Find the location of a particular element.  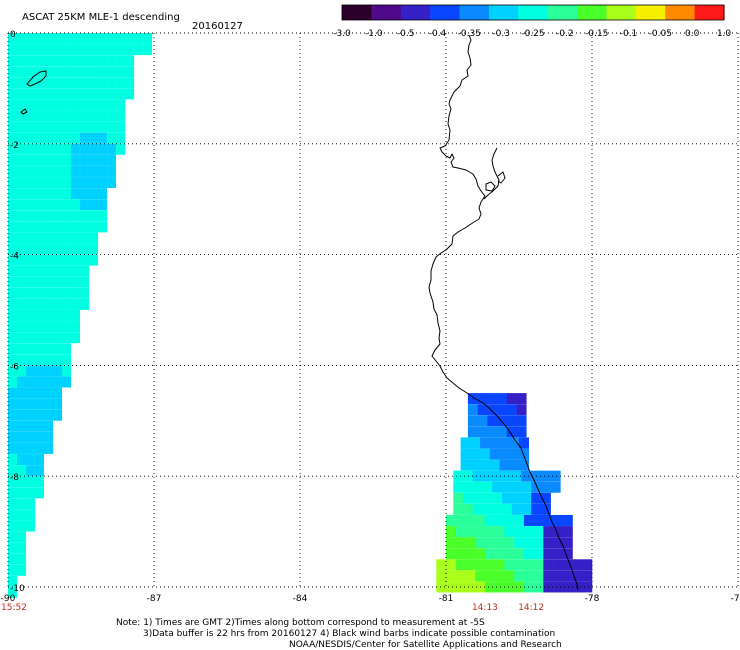

colorbar is located at coordinates (533, 12).